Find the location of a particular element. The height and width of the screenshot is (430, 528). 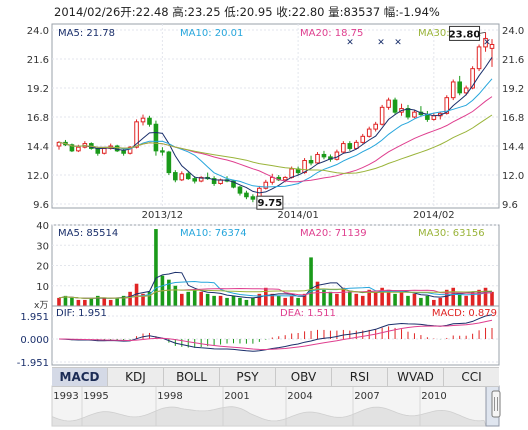

tab-boll: BOLL is located at coordinates (192, 377).